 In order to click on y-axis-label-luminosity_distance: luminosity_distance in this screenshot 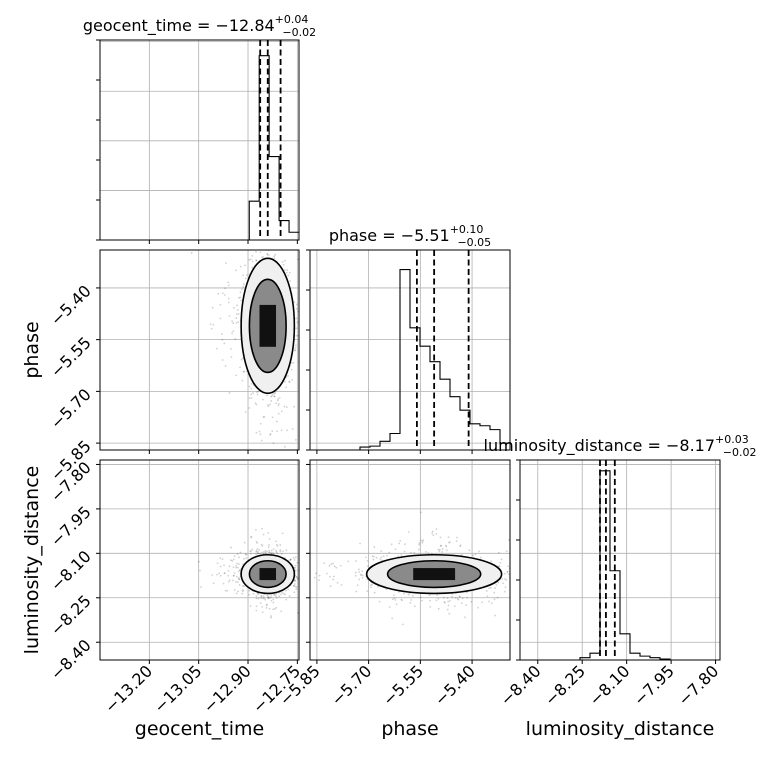, I will do `click(32, 560)`.